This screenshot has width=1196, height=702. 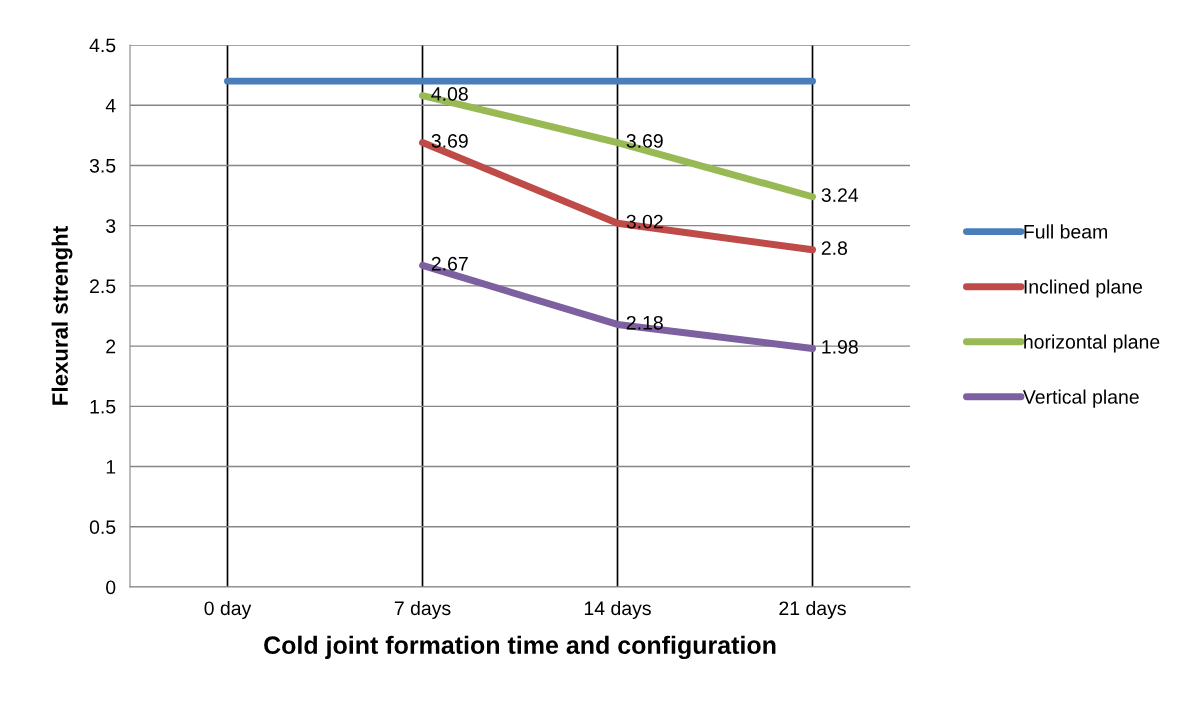 What do you see at coordinates (110, 105) in the screenshot?
I see `y-tick-label: 4` at bounding box center [110, 105].